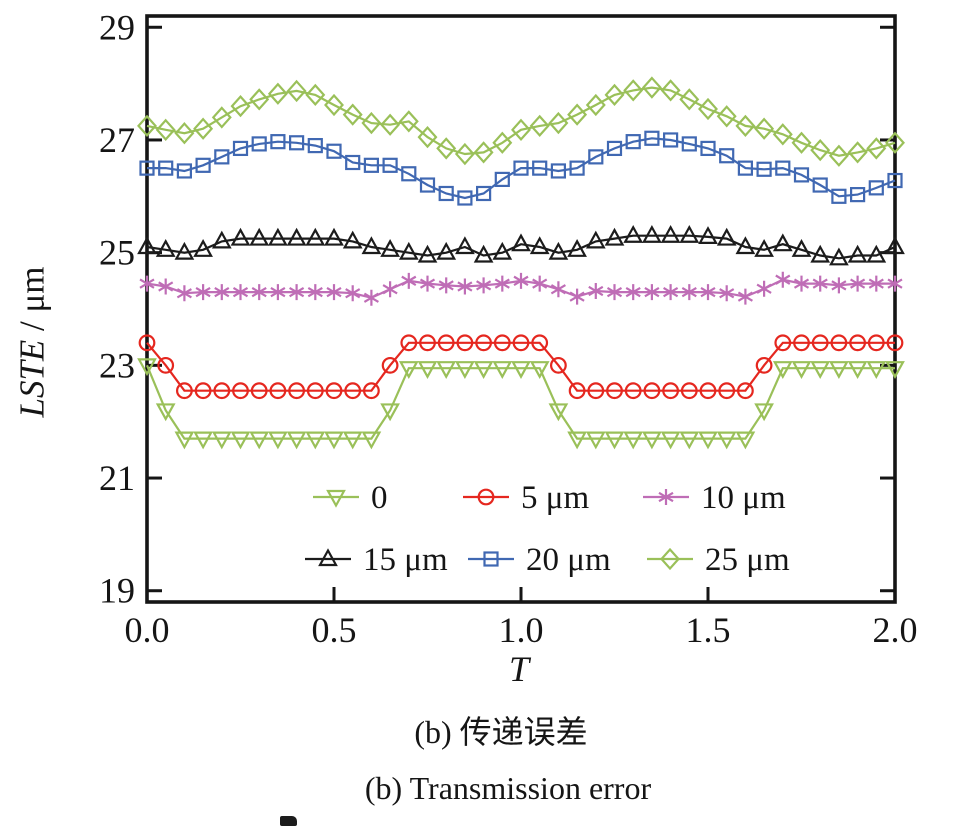 The image size is (956, 826). I want to click on legend-label: 25 μm, so click(747, 560).